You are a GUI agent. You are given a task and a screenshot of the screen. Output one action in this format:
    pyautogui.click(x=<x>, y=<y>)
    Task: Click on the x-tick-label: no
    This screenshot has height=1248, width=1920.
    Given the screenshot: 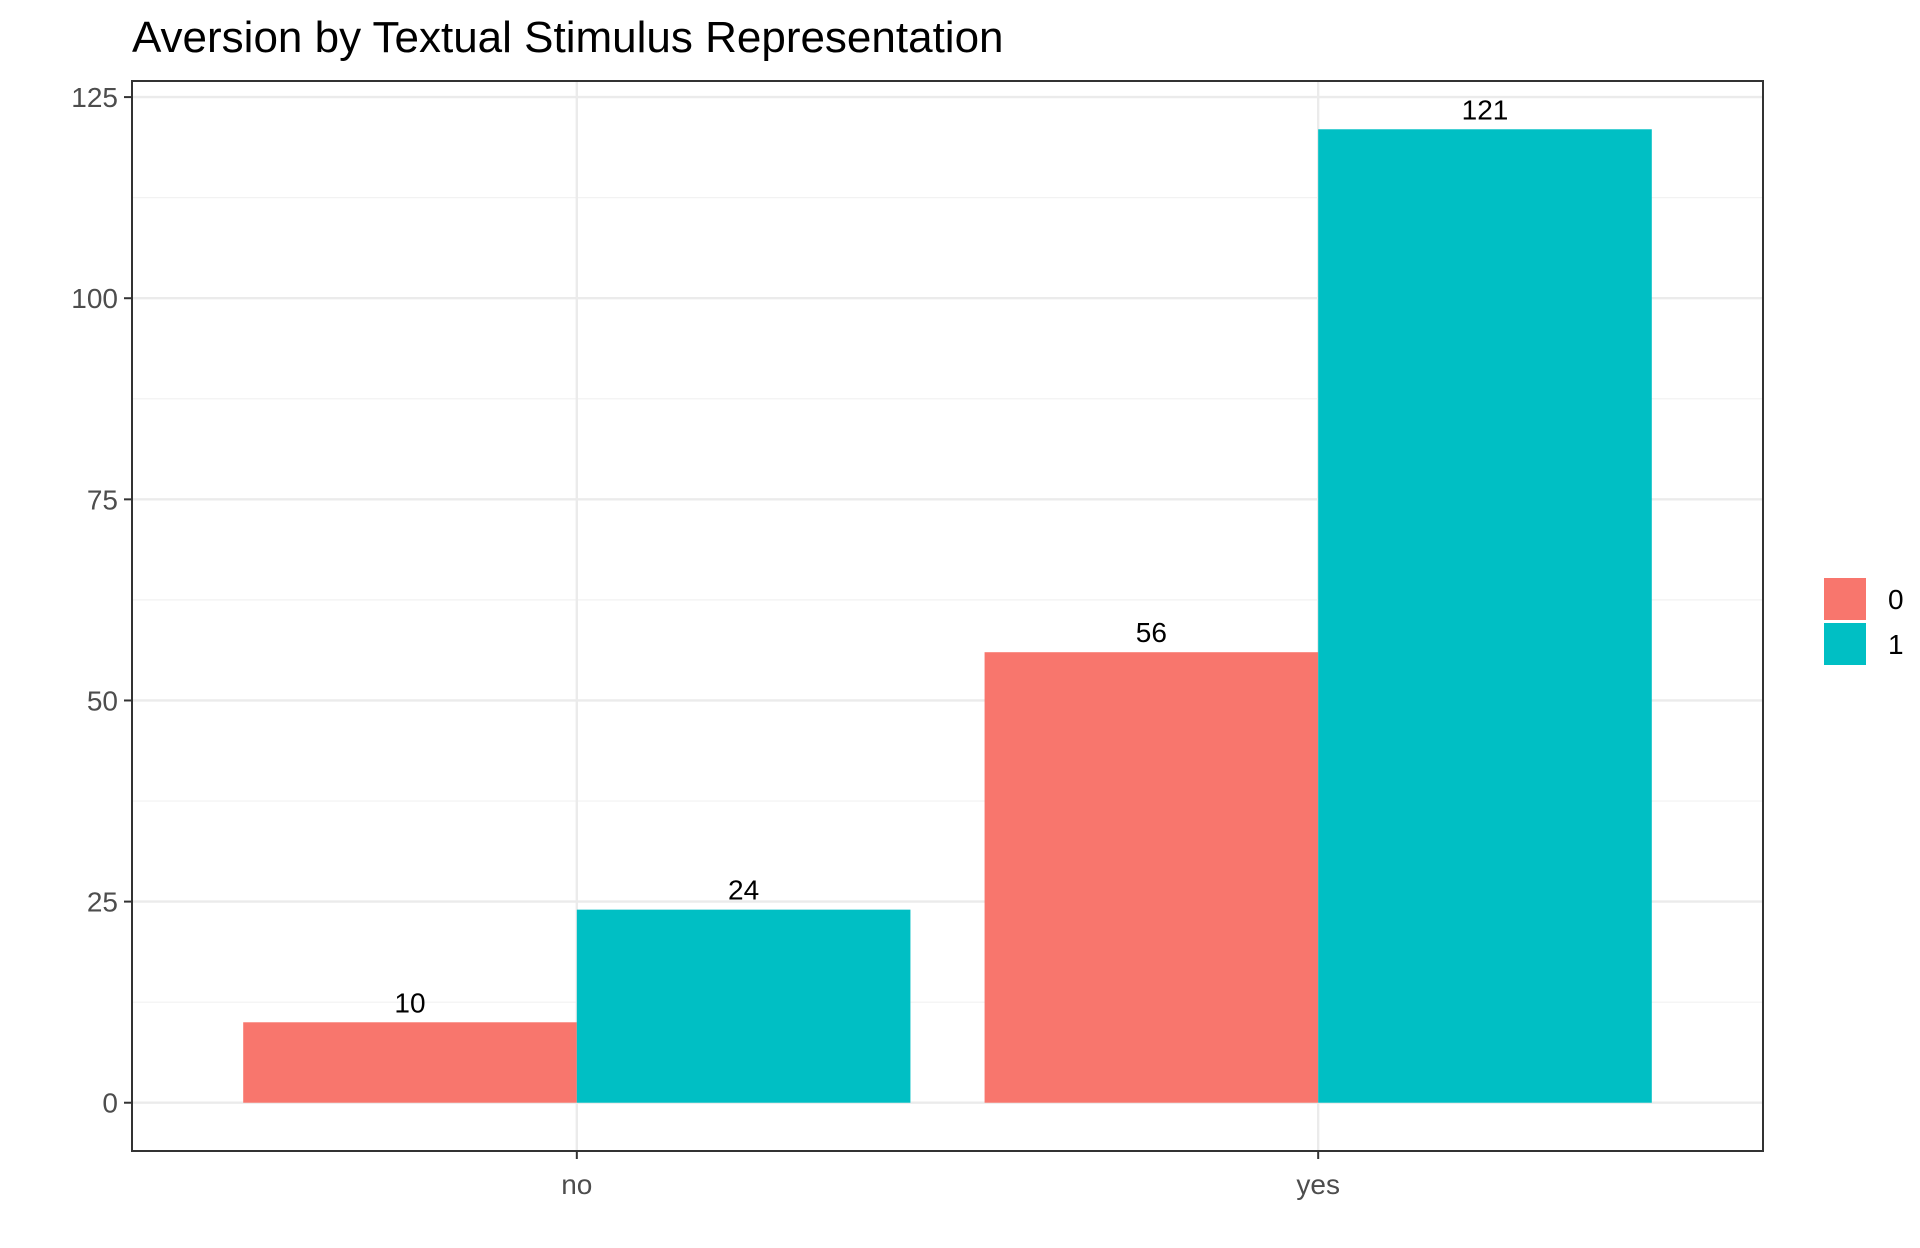 What is the action you would take?
    pyautogui.click(x=576, y=1184)
    